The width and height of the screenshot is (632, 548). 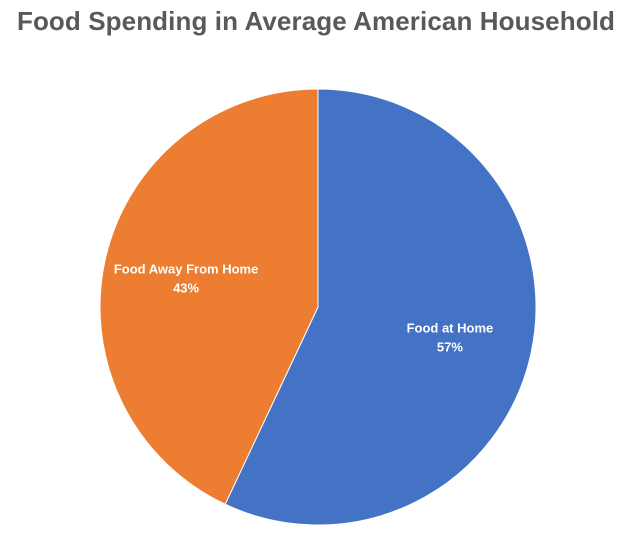 What do you see at coordinates (450, 346) in the screenshot?
I see `slice-percentage-label: 57%` at bounding box center [450, 346].